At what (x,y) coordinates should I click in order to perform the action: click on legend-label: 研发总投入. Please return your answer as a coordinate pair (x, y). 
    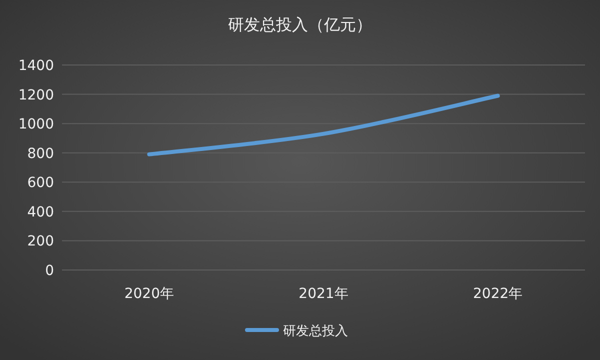
    Looking at the image, I should click on (315, 331).